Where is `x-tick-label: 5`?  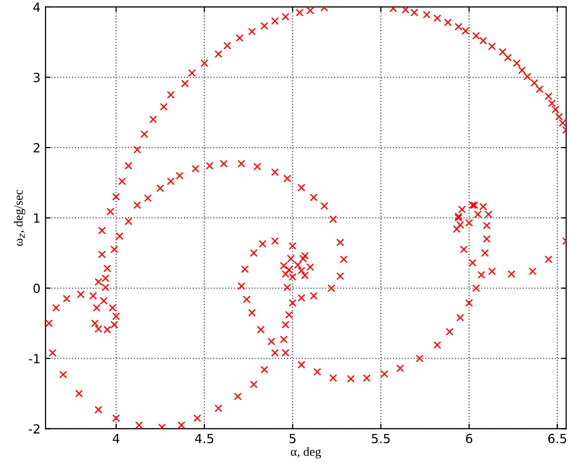
x-tick-label: 5 is located at coordinates (293, 439).